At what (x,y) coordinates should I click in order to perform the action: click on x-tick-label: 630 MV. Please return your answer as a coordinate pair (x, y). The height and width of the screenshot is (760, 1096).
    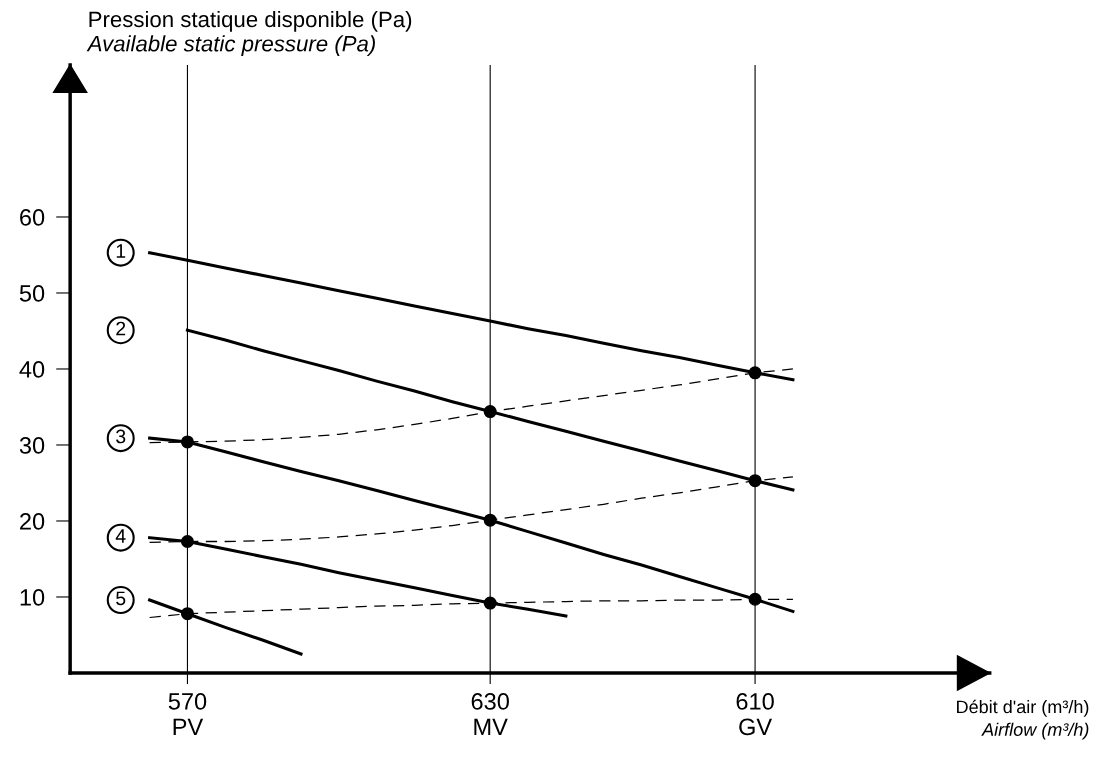
    Looking at the image, I should click on (490, 714).